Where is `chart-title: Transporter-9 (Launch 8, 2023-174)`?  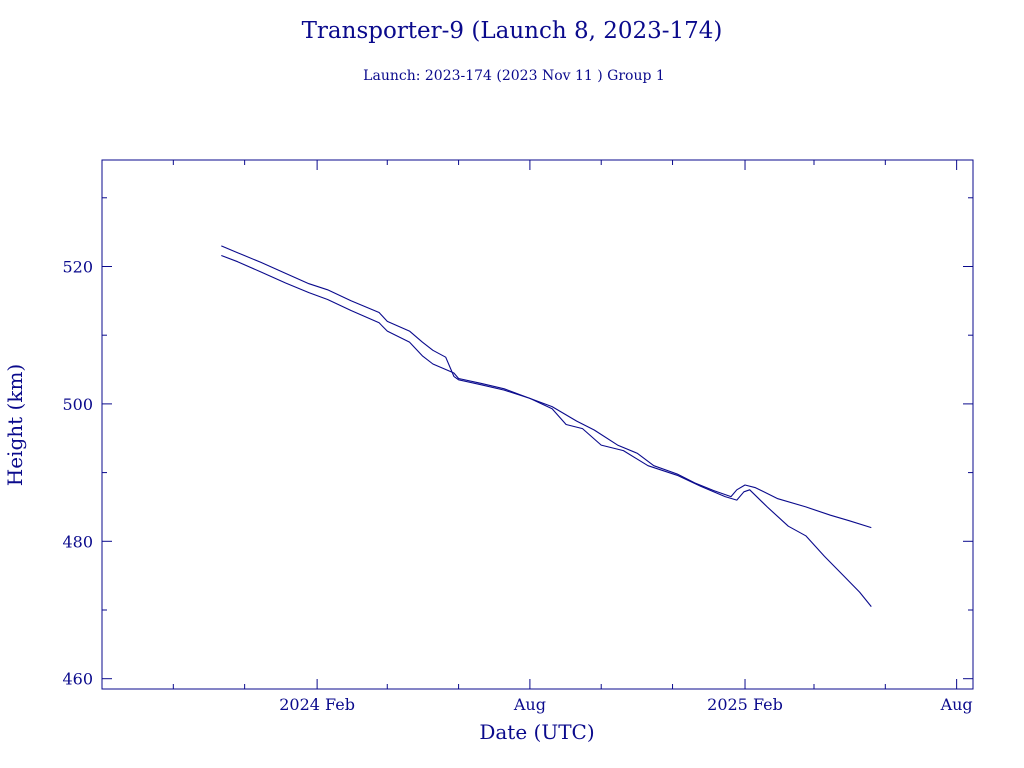
chart-title: Transporter-9 (Launch 8, 2023-174) is located at coordinates (512, 31).